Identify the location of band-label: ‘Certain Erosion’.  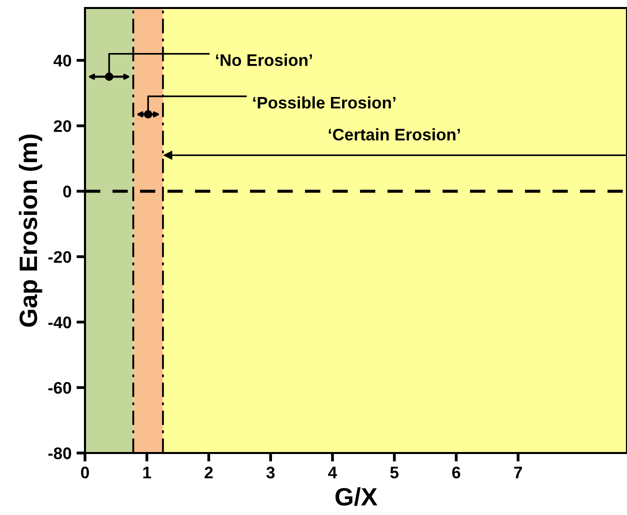
(394, 134).